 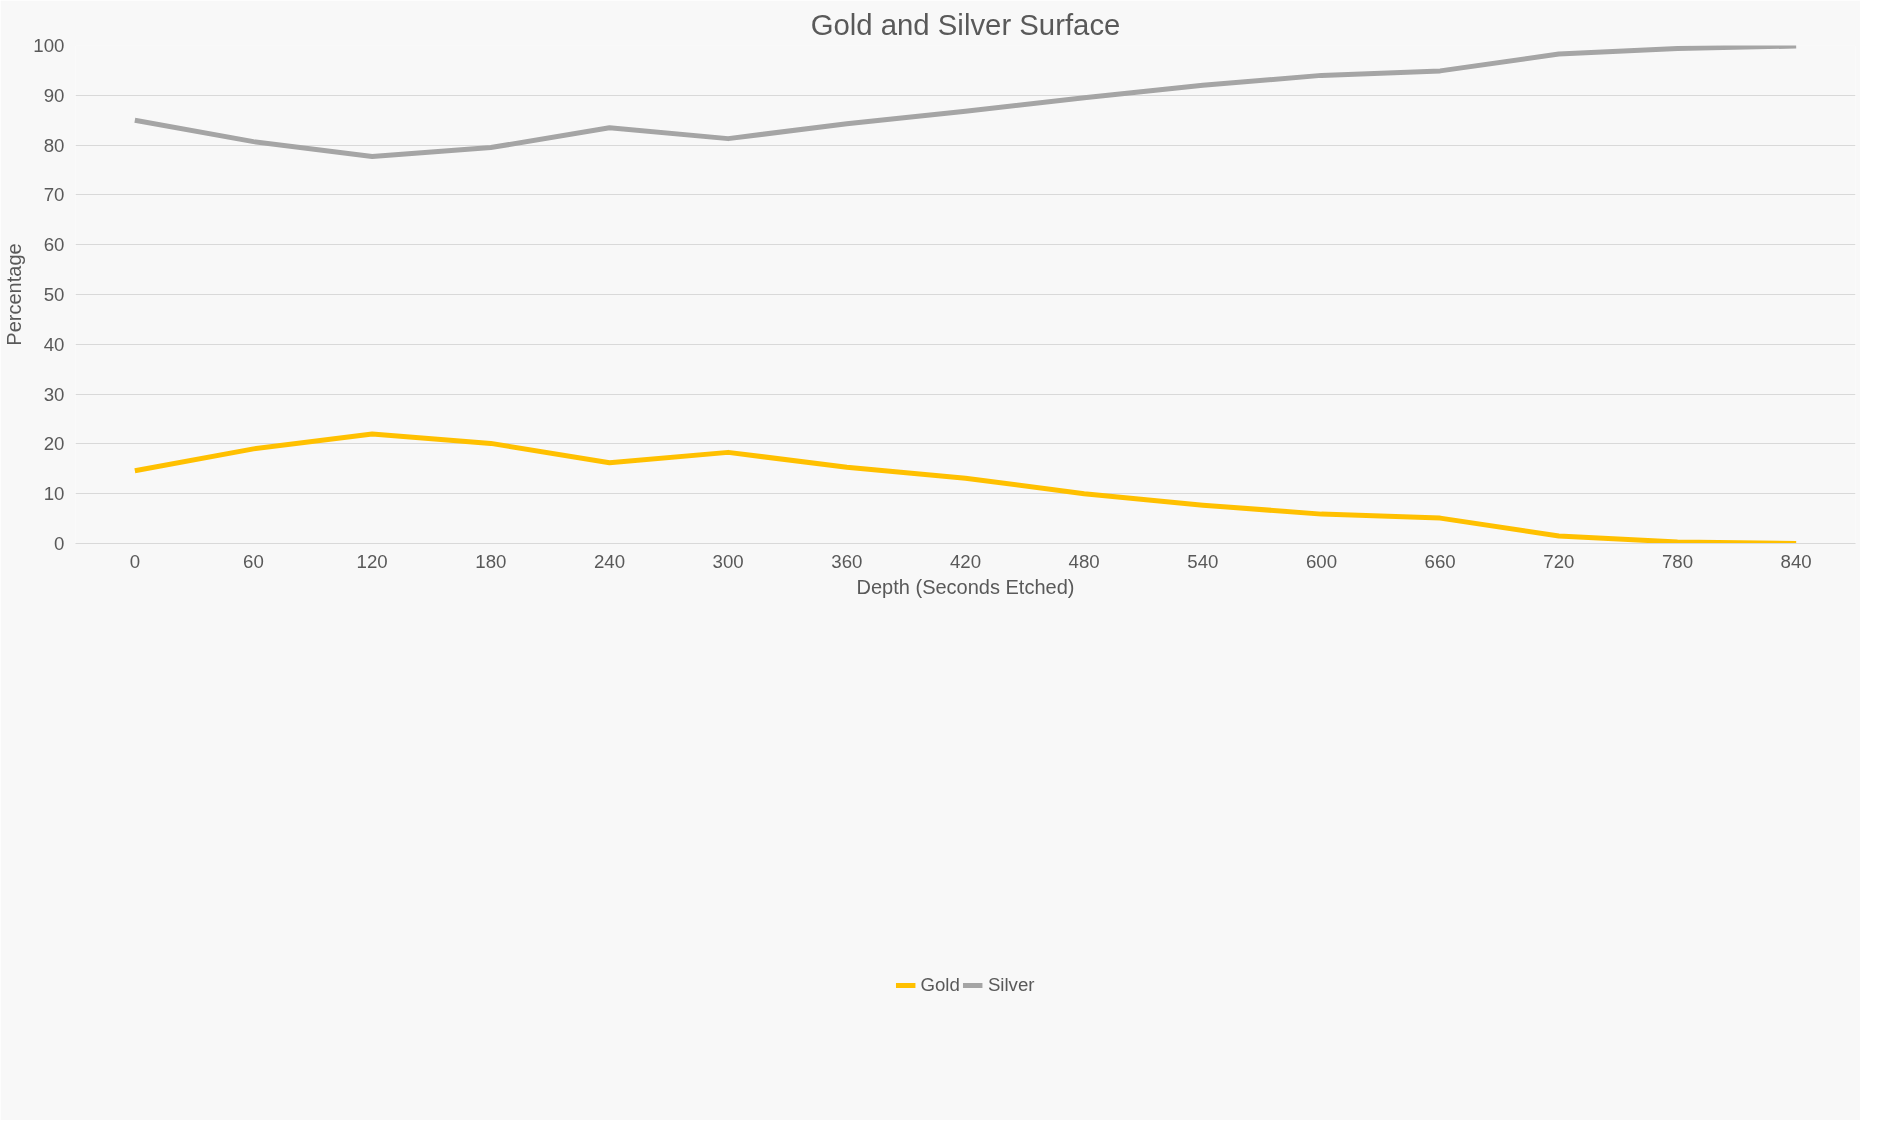 What do you see at coordinates (1011, 984) in the screenshot?
I see `legend-label: Silver` at bounding box center [1011, 984].